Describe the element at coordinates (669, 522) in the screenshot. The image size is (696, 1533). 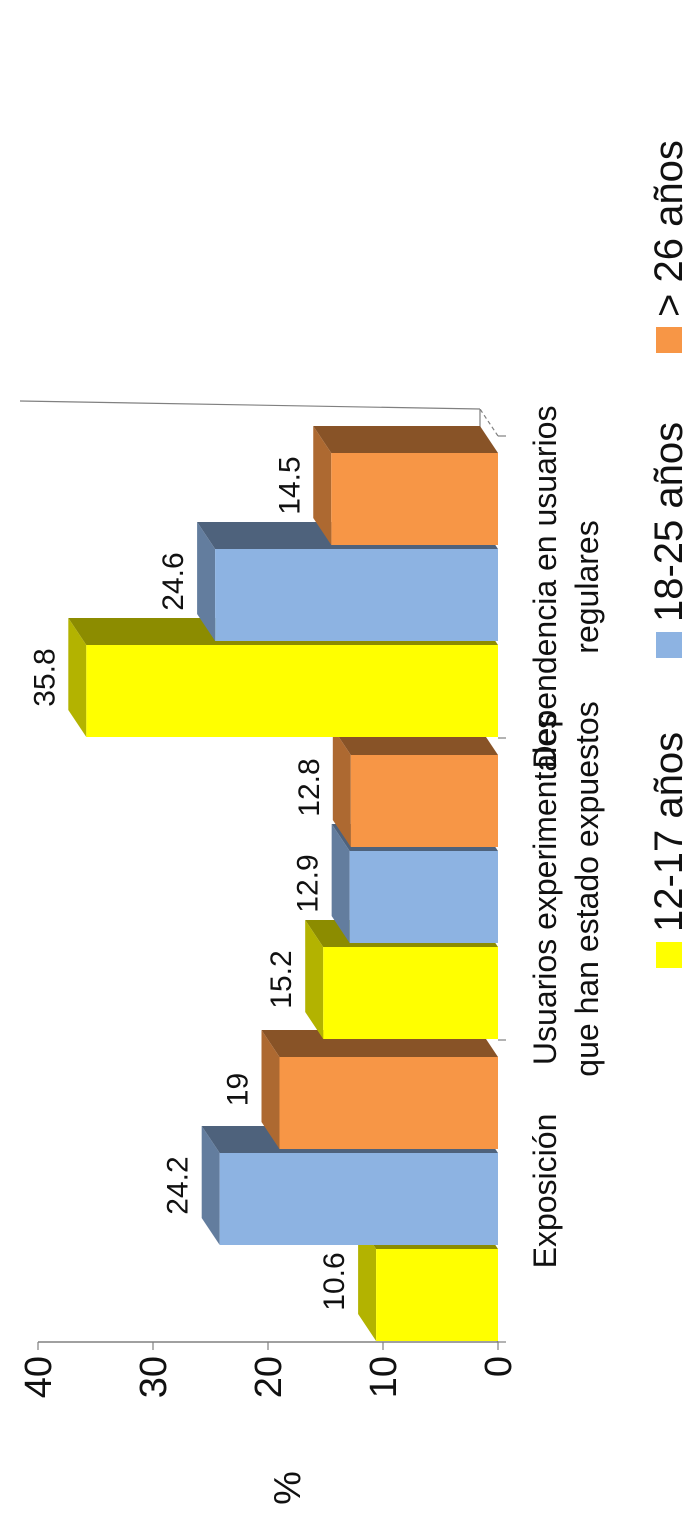
I see `legend-label: 18-25 años` at that location.